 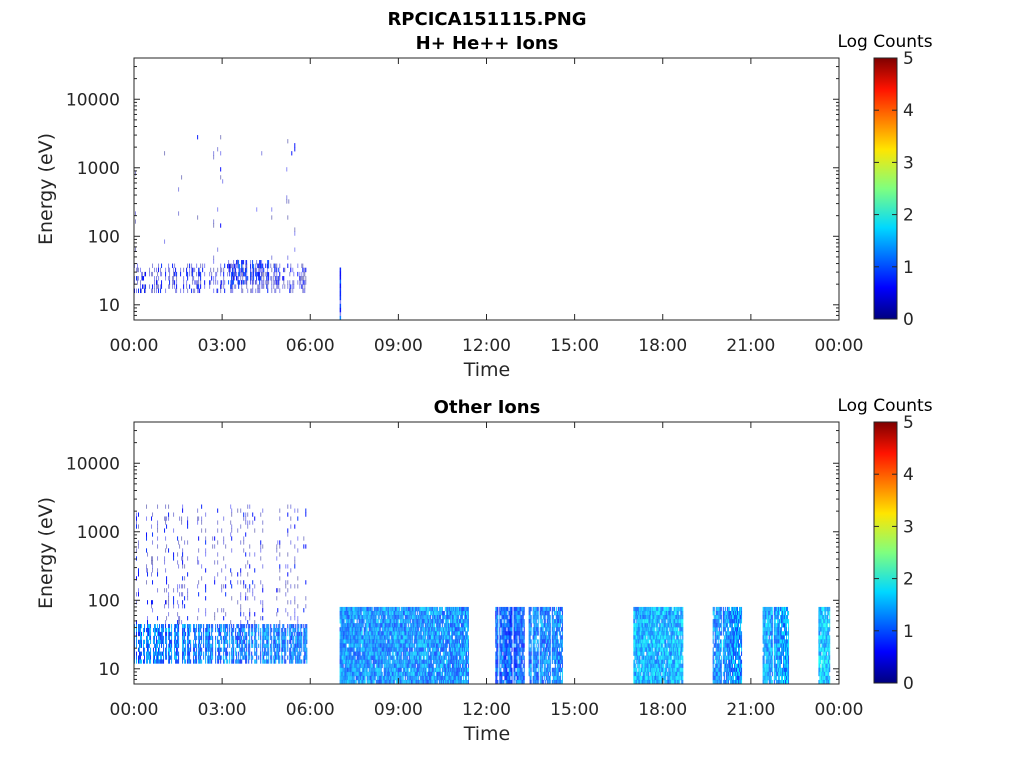 I want to click on panel-title: H+ He++ Ions, so click(x=487, y=43).